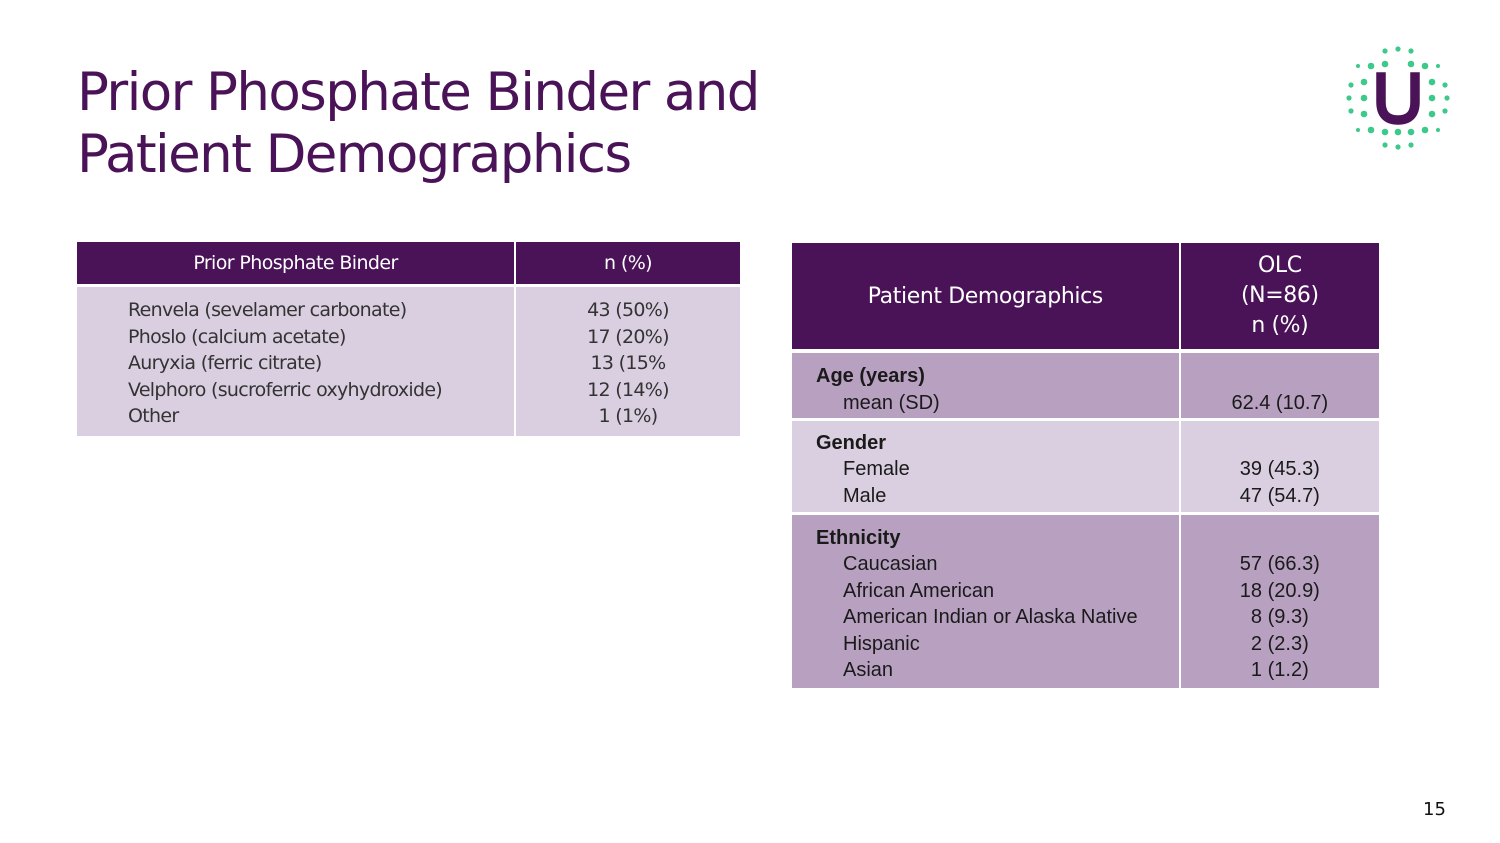 This screenshot has height=843, width=1500. What do you see at coordinates (627, 264) in the screenshot?
I see `binder-header-value: n (%)` at bounding box center [627, 264].